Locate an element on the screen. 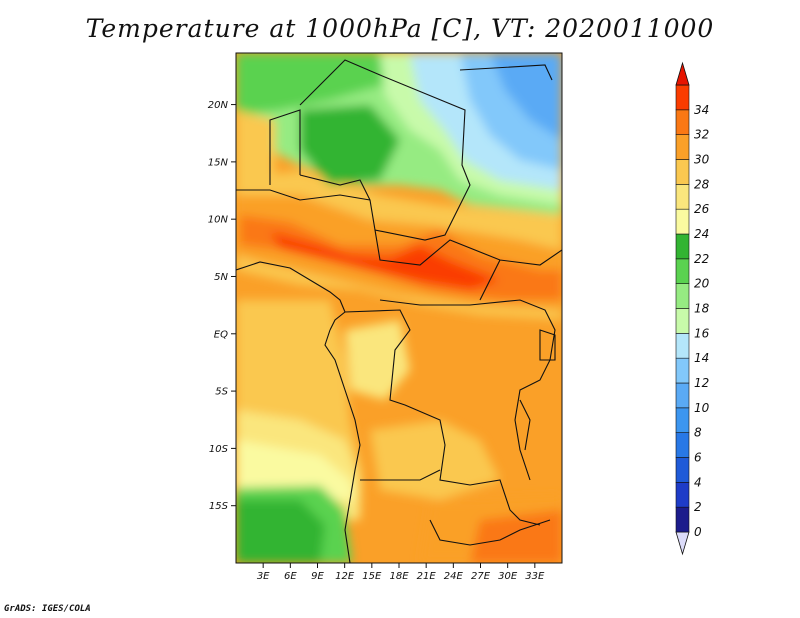 The height and width of the screenshot is (618, 800). lat-tick-label: 15N is located at coordinates (218, 162).